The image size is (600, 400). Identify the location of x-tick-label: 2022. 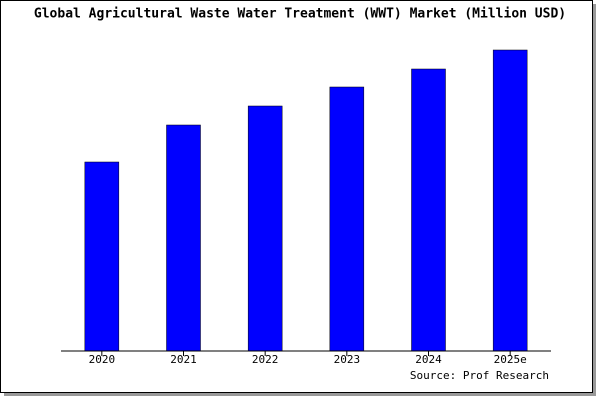
(265, 359).